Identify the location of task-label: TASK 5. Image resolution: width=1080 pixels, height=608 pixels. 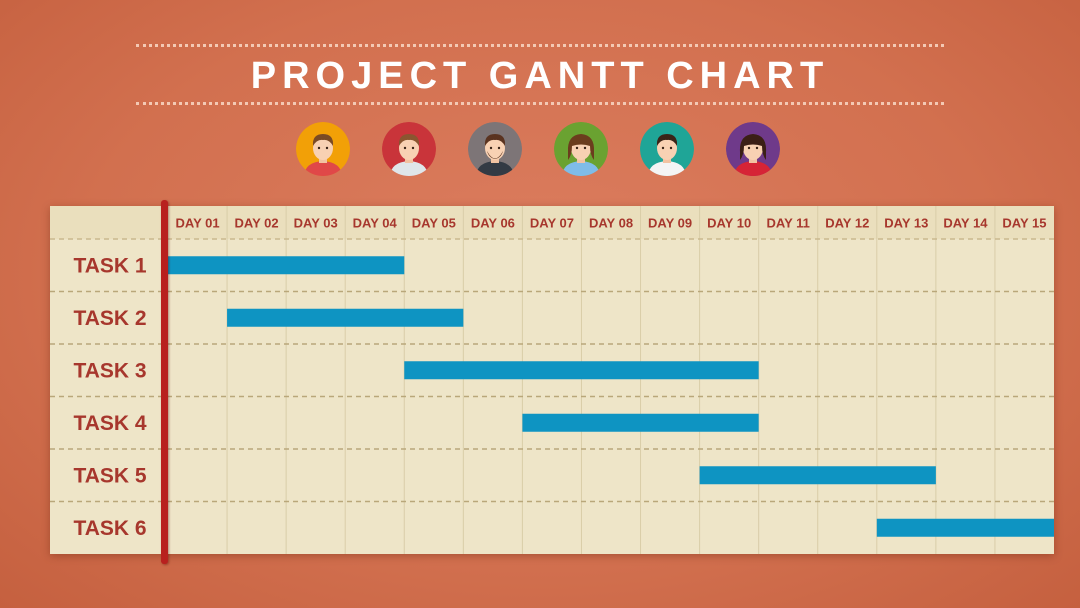
(109, 475).